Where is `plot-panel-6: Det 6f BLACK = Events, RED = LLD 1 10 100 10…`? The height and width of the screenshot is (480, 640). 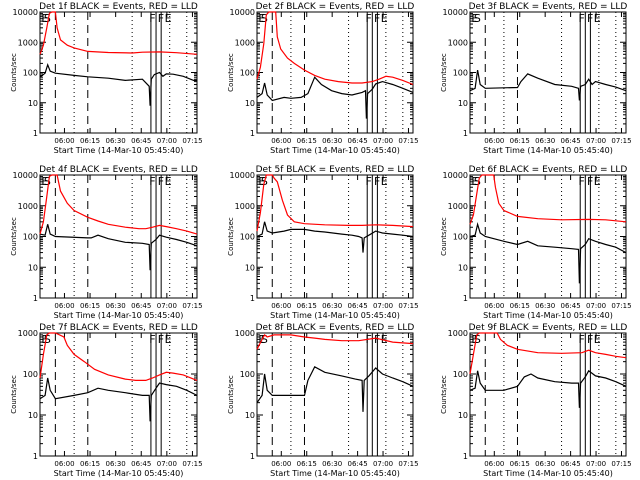
plot-panel-6: Det 6f BLACK = Events, RED = LLD 1 10 100 10… is located at coordinates (536, 242).